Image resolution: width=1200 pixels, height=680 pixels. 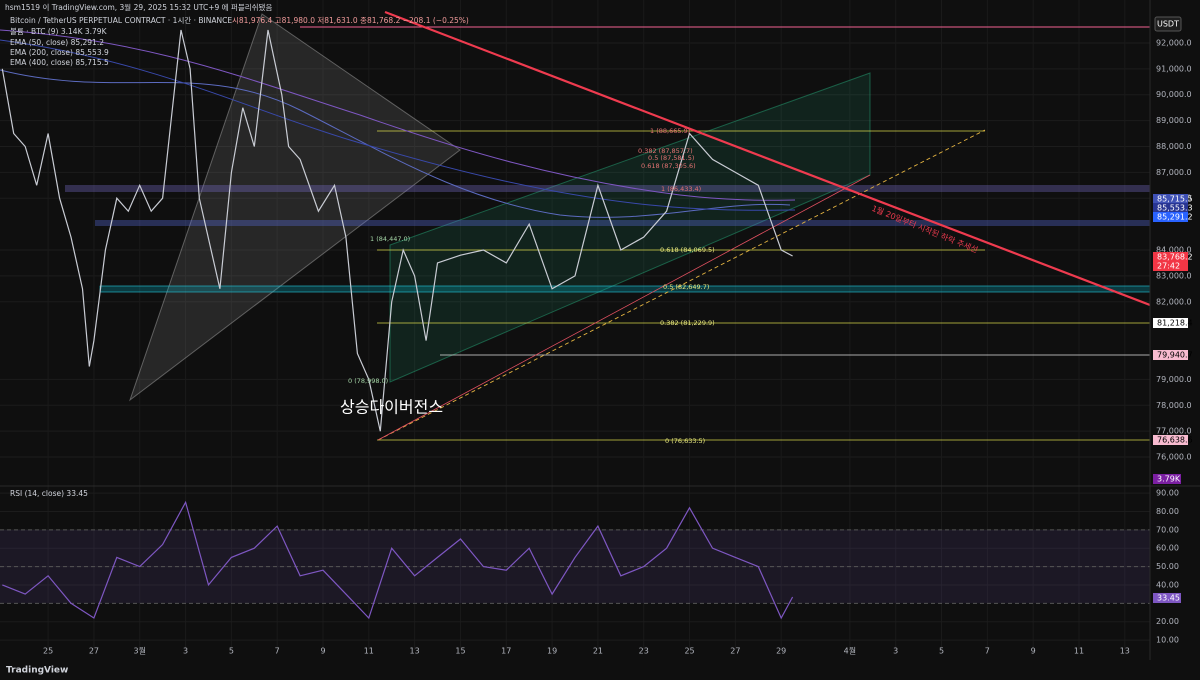 I want to click on y-tick-label: 90.00, so click(x=1167, y=493).